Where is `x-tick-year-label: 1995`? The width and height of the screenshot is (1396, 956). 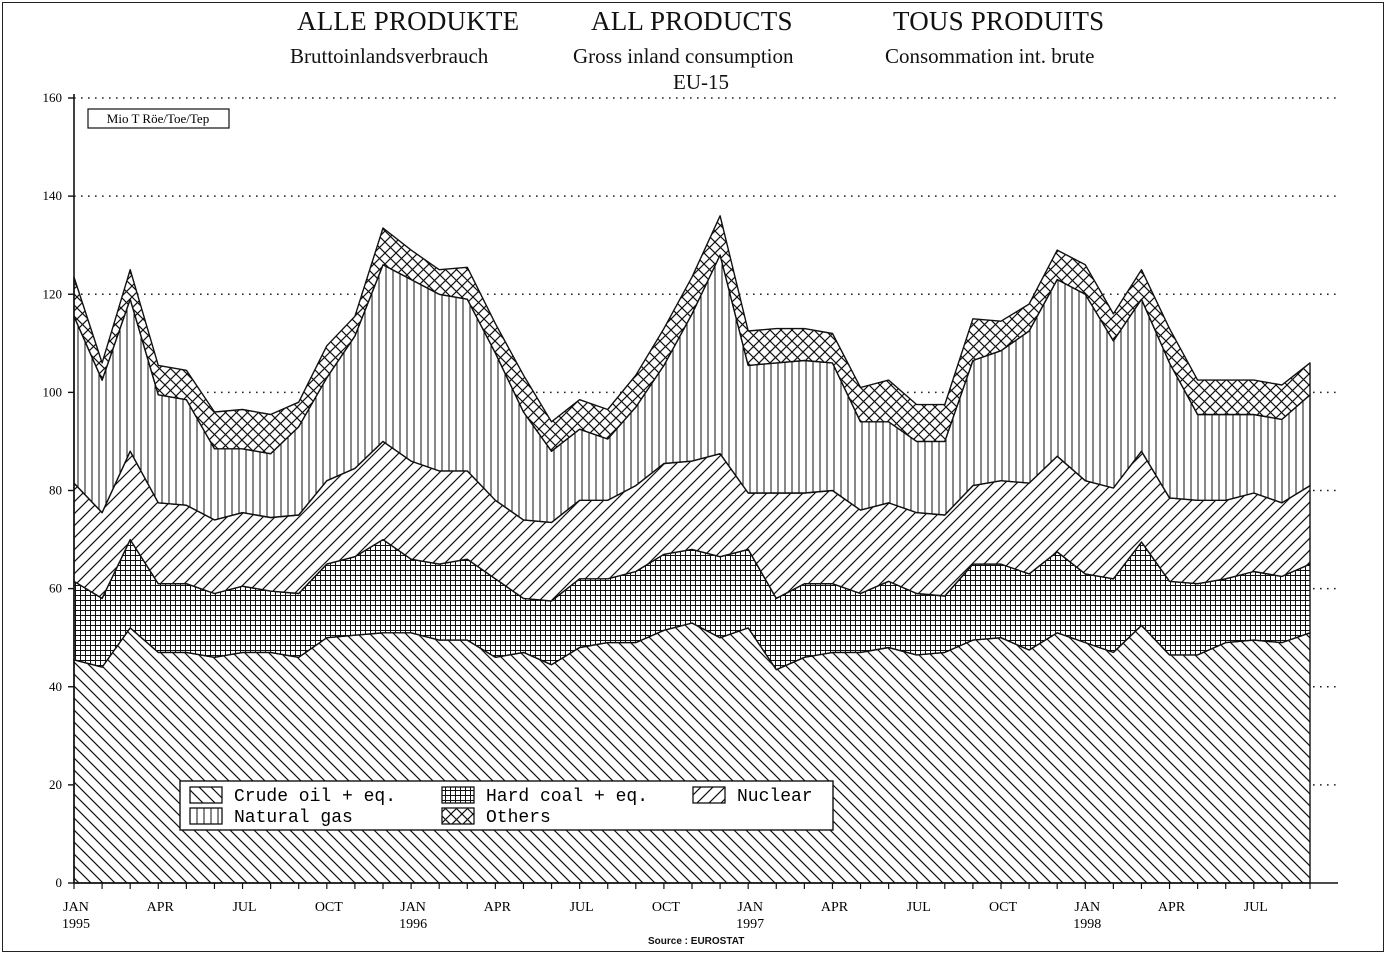
x-tick-year-label: 1995 is located at coordinates (76, 924).